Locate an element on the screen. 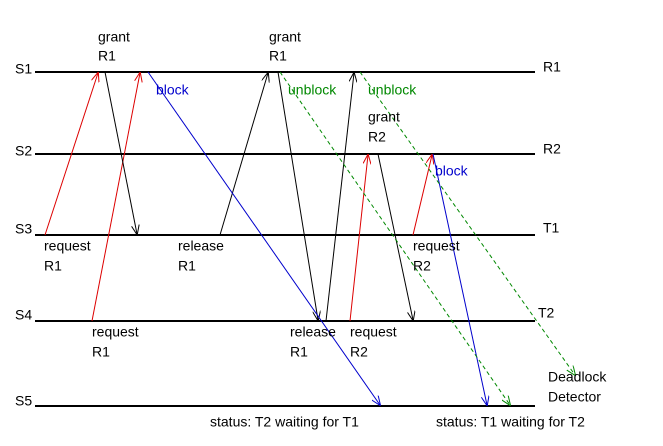 This screenshot has width=663, height=446. right-label: Detector is located at coordinates (574, 397).